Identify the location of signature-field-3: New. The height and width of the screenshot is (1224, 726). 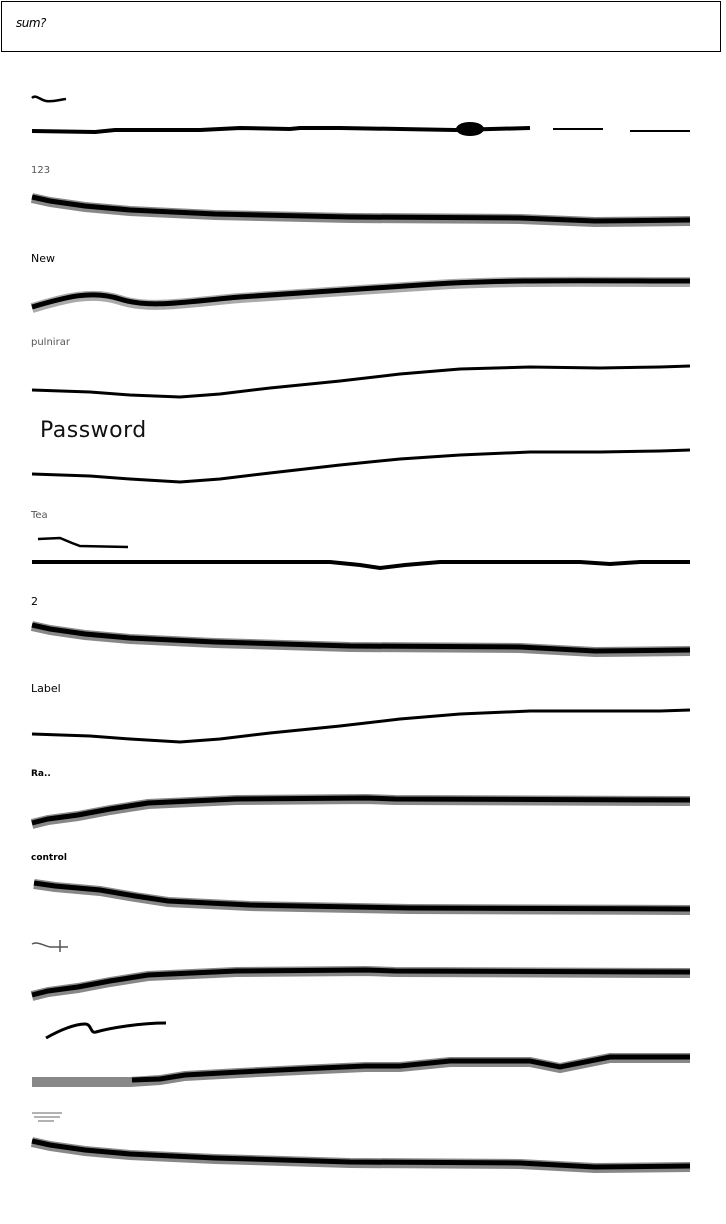
(363, 285).